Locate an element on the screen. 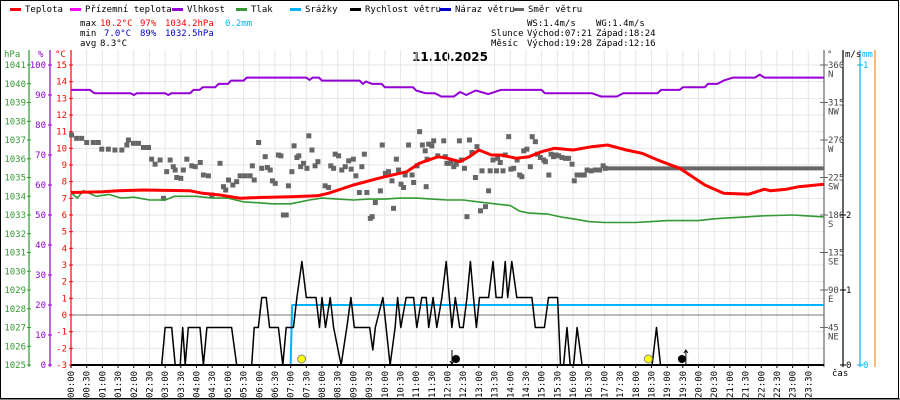 Image resolution: width=900 pixels, height=400 pixels. time-label: 09:30 is located at coordinates (370, 384).